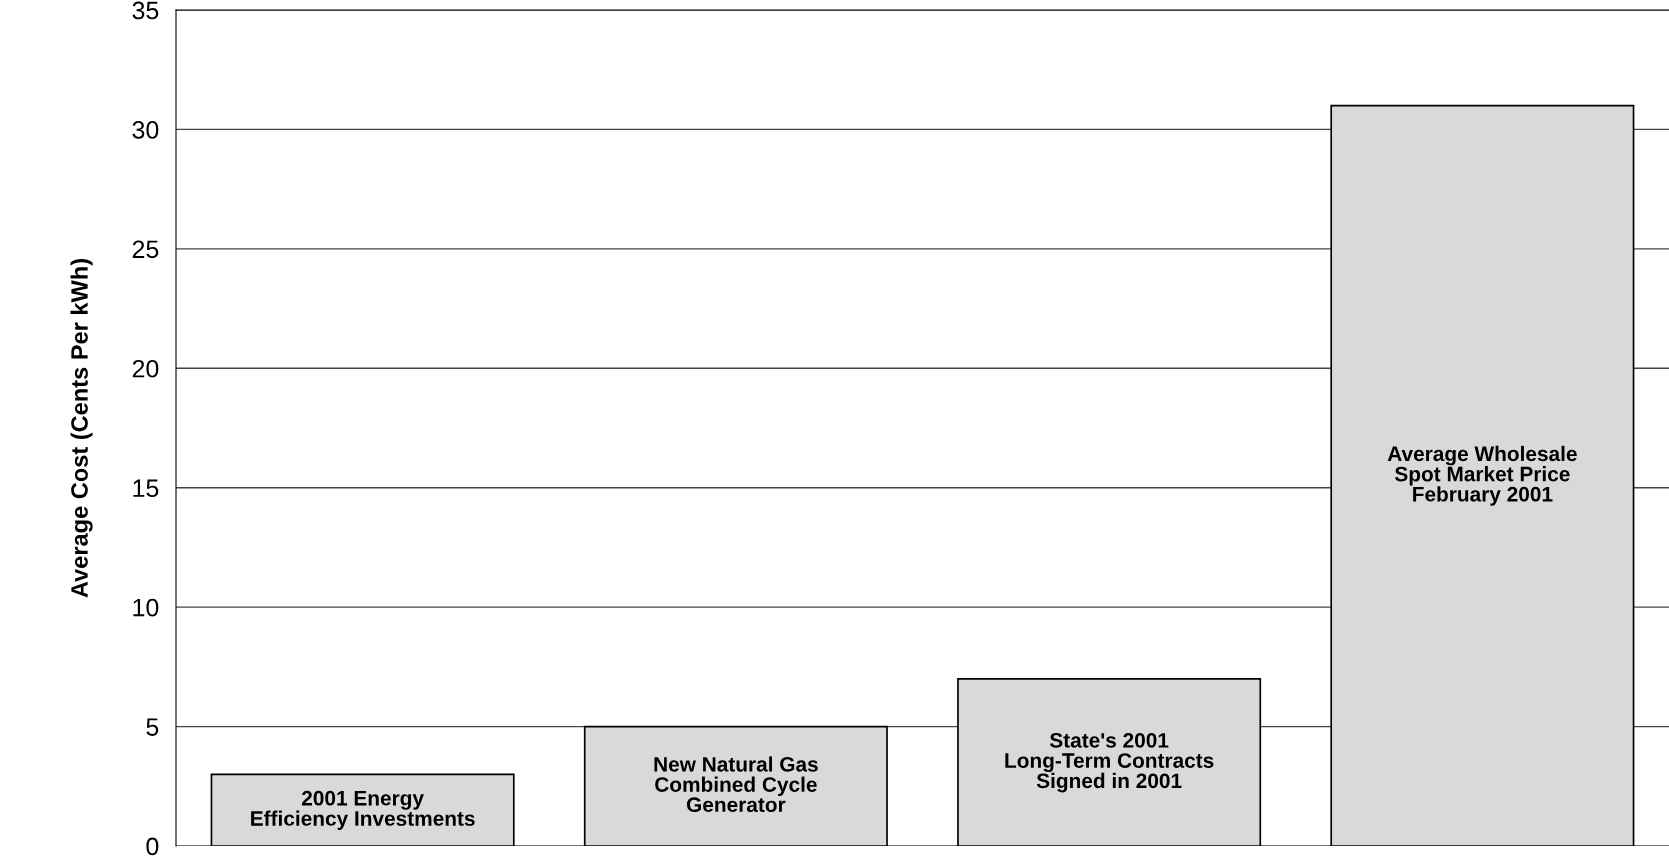 The width and height of the screenshot is (1669, 856). I want to click on x-tick-label: Average Wholesale Spot Market Price February 2001, so click(1482, 475).